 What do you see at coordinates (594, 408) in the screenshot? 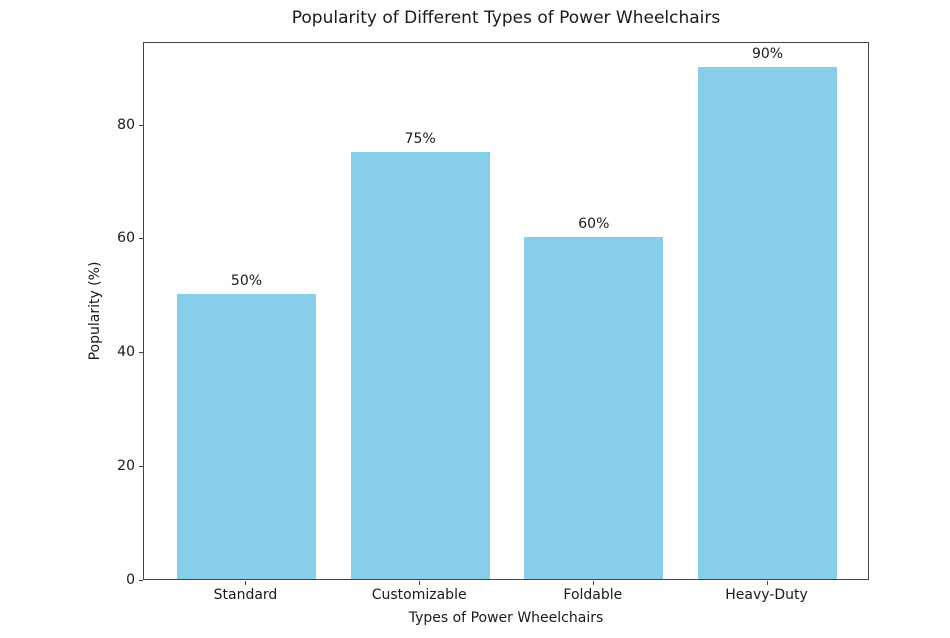
I see `bar-foldable` at bounding box center [594, 408].